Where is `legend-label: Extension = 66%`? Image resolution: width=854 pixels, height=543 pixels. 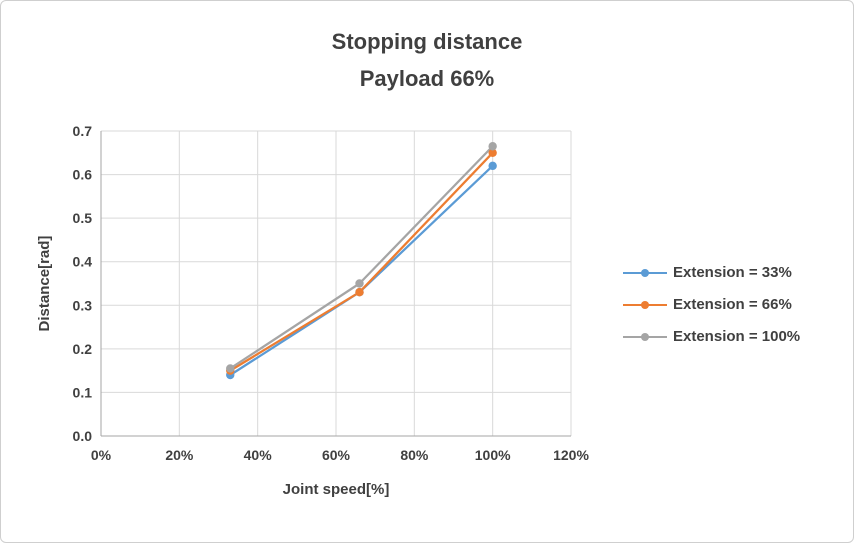
legend-label: Extension = 66% is located at coordinates (732, 304).